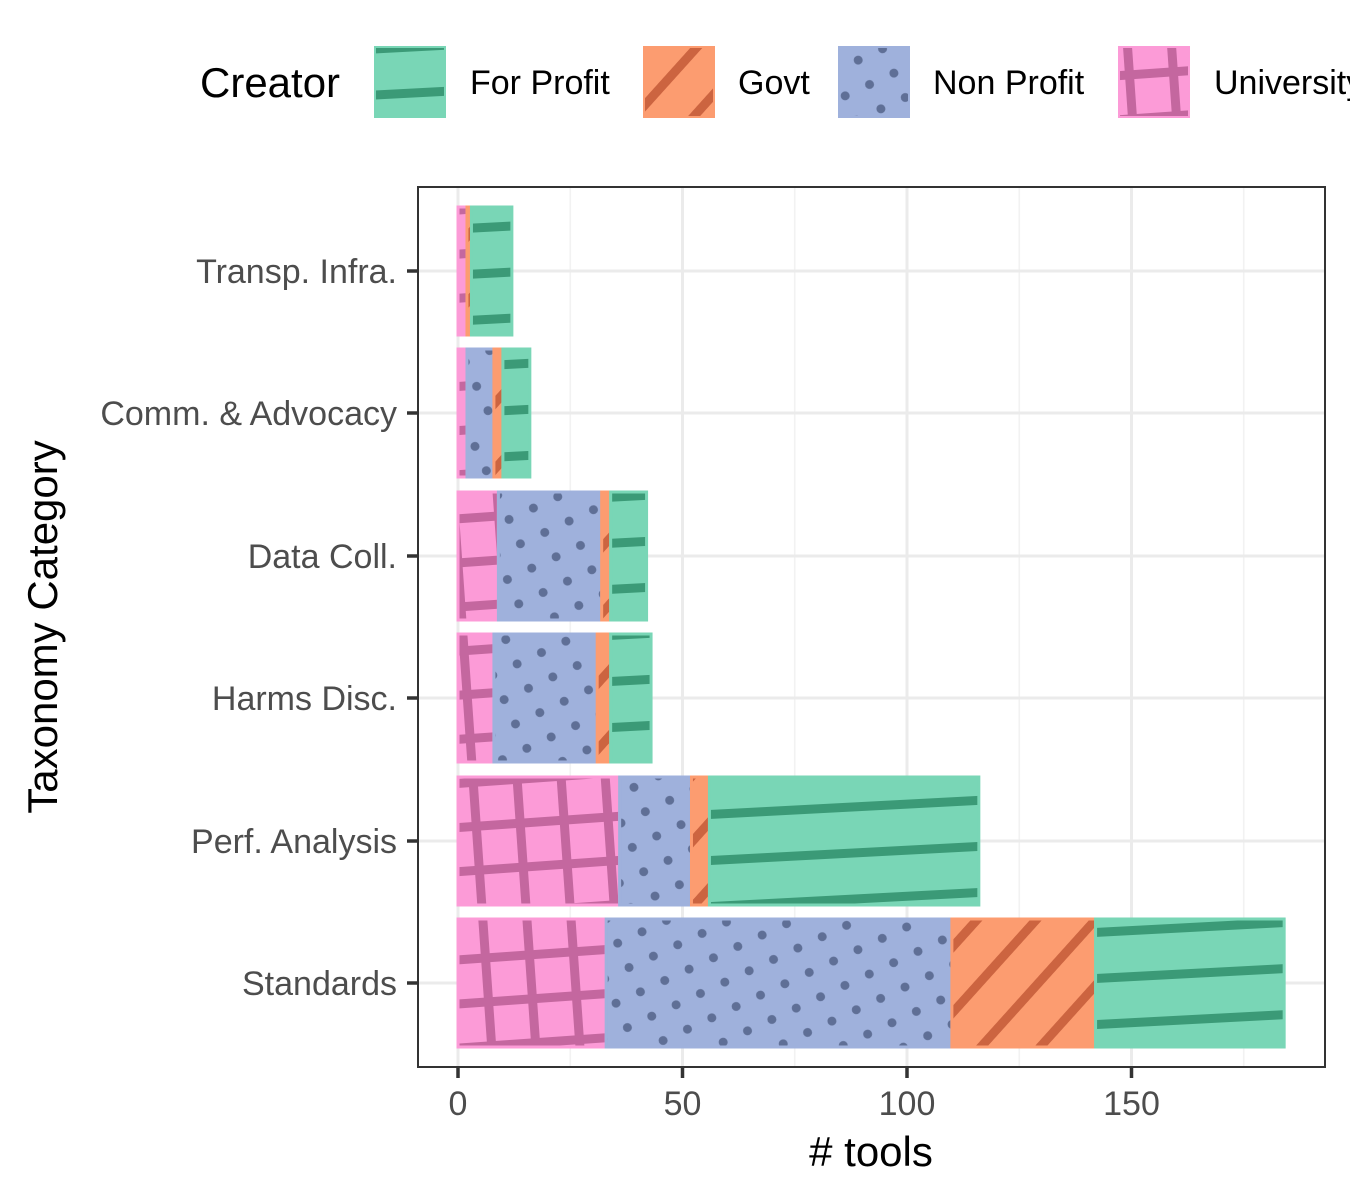 This screenshot has height=1200, width=1350. I want to click on y-tick-label: Transp. Infra., so click(296, 272).